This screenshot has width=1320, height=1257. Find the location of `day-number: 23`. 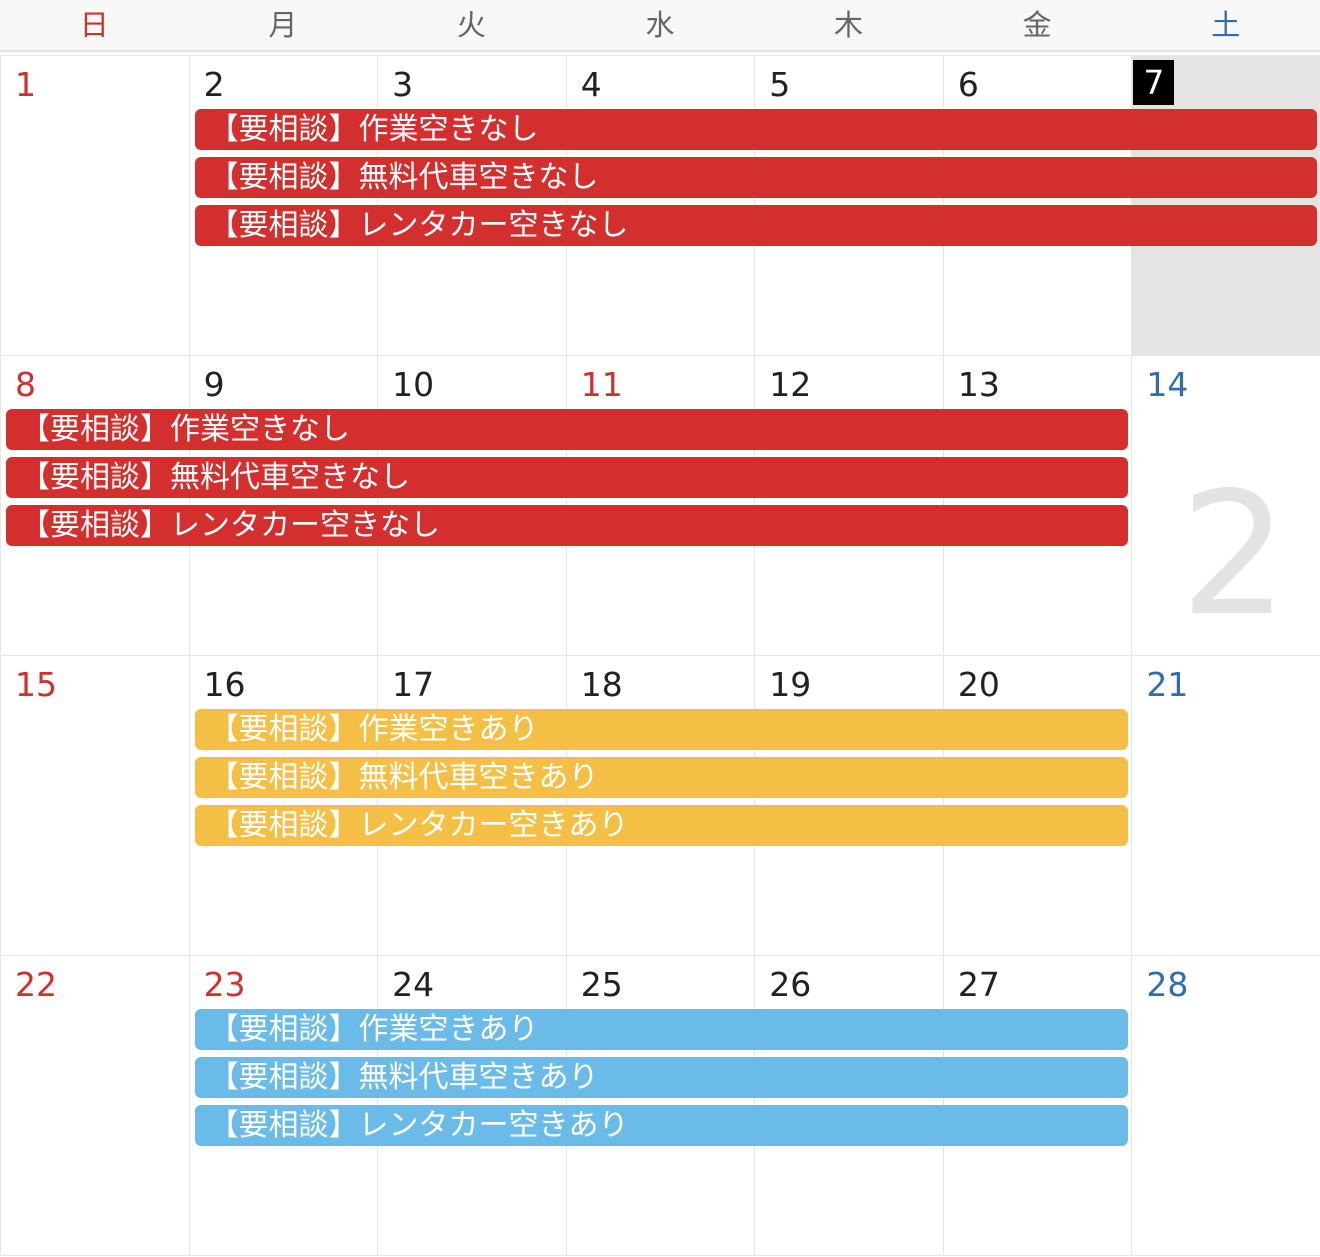

day-number: 23 is located at coordinates (224, 984).